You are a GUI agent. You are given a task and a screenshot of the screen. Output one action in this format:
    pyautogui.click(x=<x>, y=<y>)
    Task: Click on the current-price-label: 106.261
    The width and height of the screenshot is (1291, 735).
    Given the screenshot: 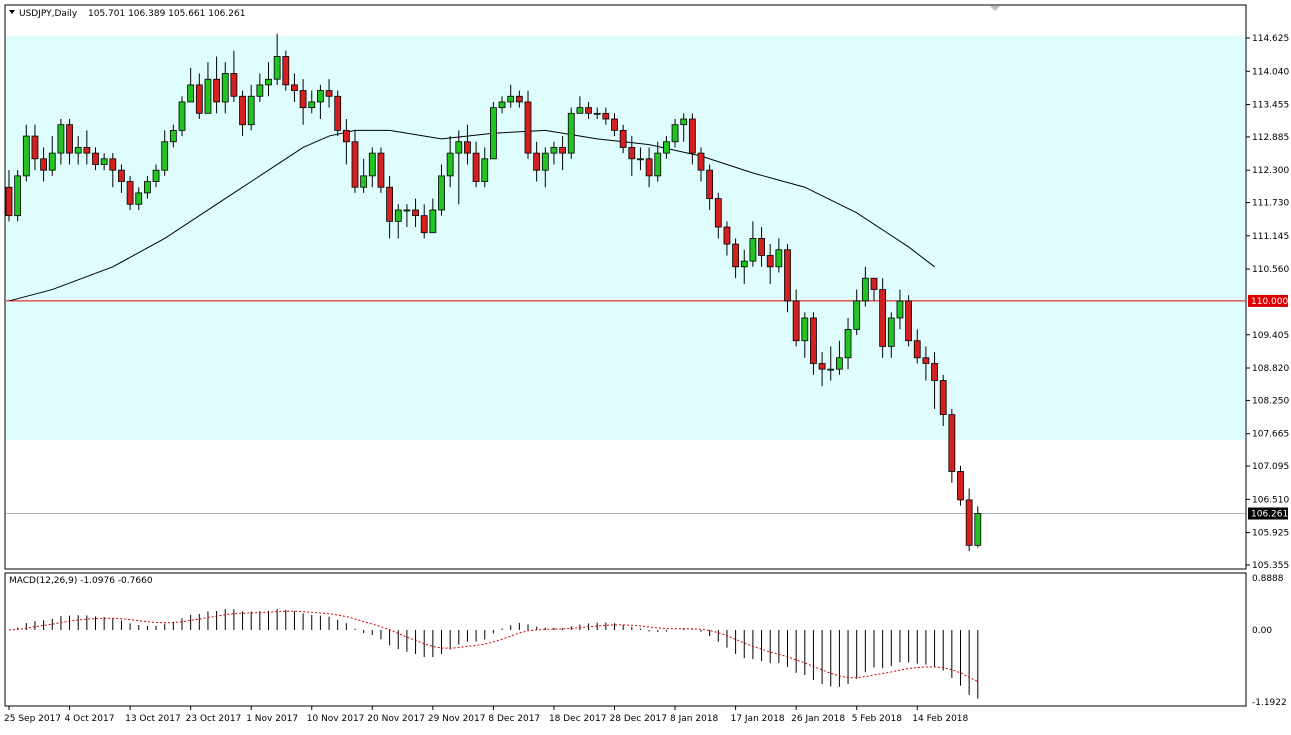 What is the action you would take?
    pyautogui.click(x=1269, y=514)
    